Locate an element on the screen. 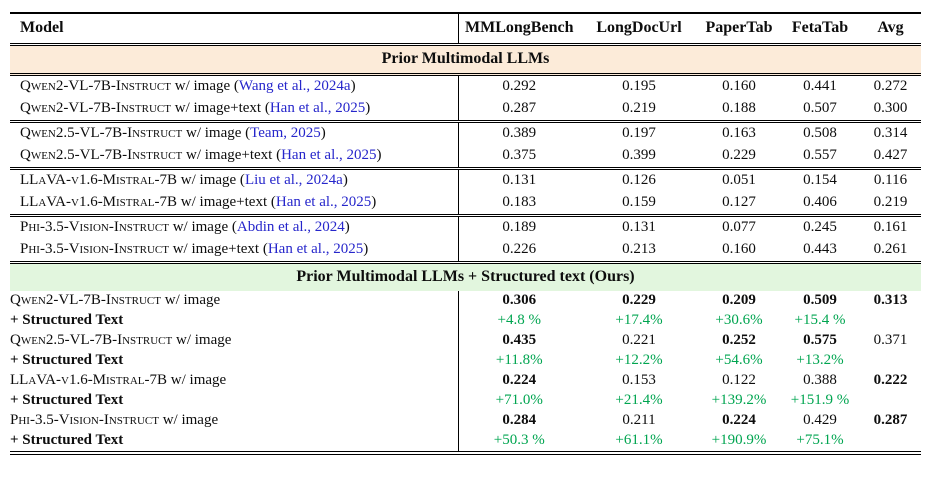 The image size is (931, 496). delta-cell: +139.2% is located at coordinates (739, 400).